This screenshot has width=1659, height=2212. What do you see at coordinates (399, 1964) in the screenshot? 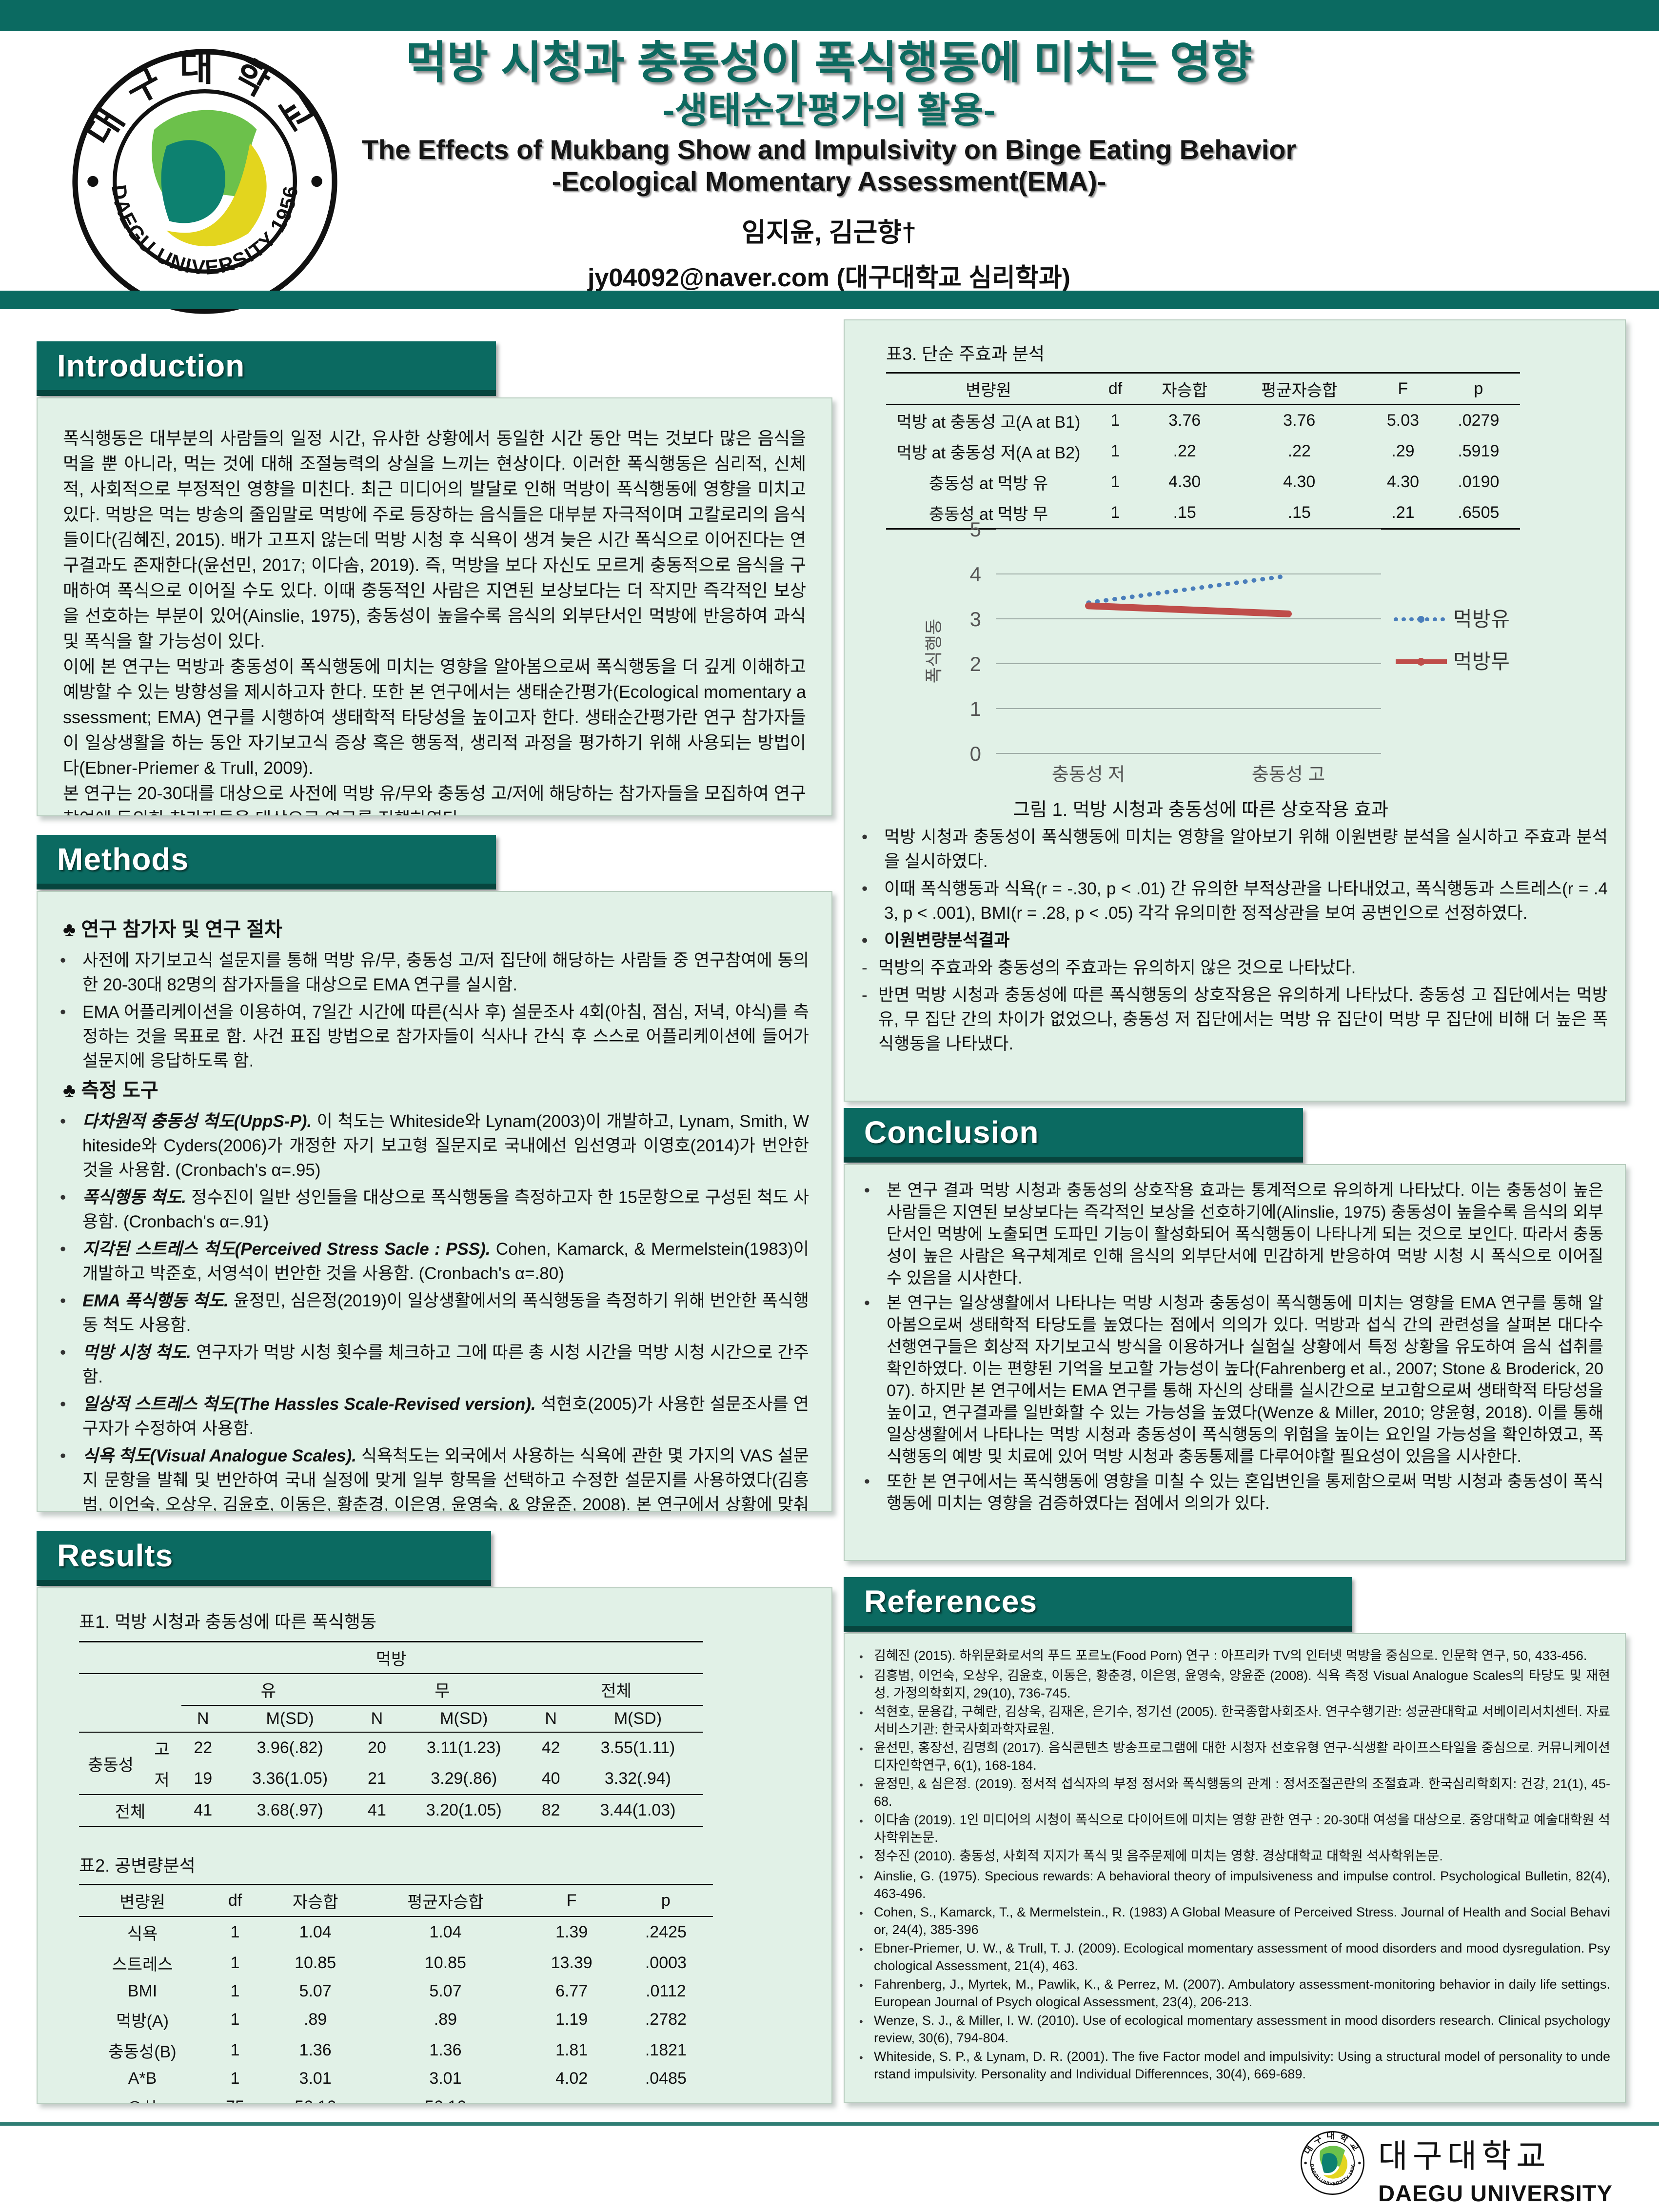
I see `table-row: 스트레스 1 10.85 10.85 13.39.0003` at bounding box center [399, 1964].